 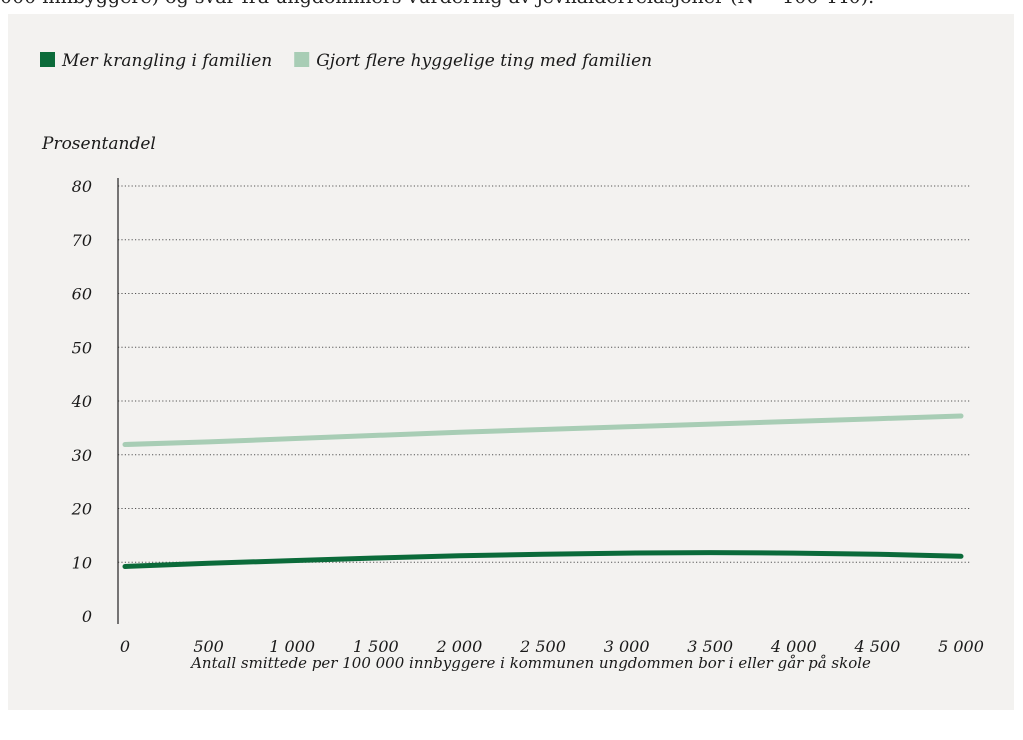 What do you see at coordinates (87, 616) in the screenshot?
I see `y-tick-label: 0` at bounding box center [87, 616].